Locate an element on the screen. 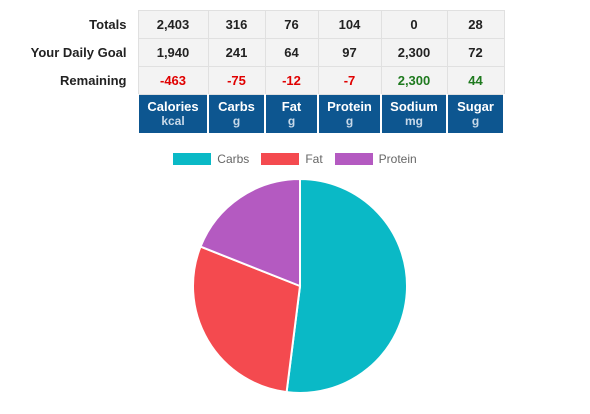 This screenshot has height=414, width=590. header-fat: Fat g is located at coordinates (291, 113).